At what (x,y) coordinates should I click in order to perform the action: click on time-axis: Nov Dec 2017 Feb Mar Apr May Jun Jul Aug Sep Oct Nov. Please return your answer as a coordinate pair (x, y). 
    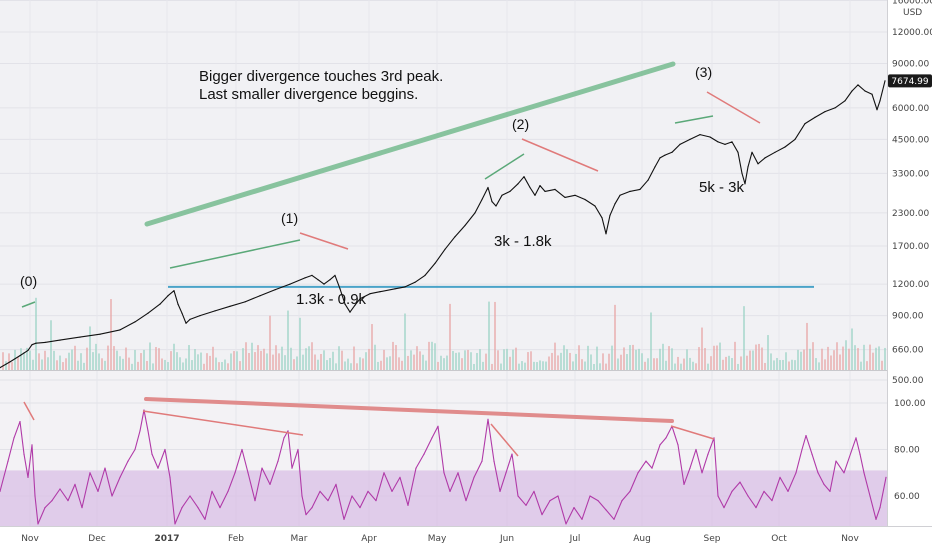
    Looking at the image, I should click on (440, 539).